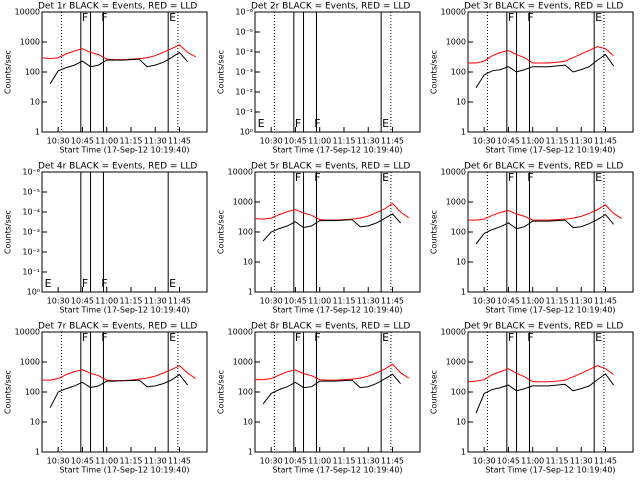  Describe the element at coordinates (31, 272) in the screenshot. I see `y-tick-label: 10⁻¹` at that location.